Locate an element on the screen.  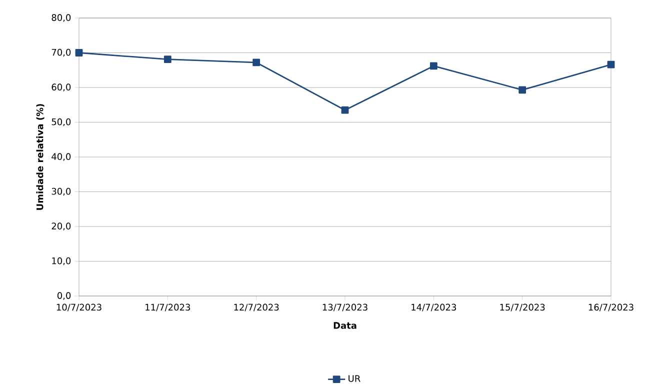
x-tick-label: 13/7/2023 is located at coordinates (345, 308).